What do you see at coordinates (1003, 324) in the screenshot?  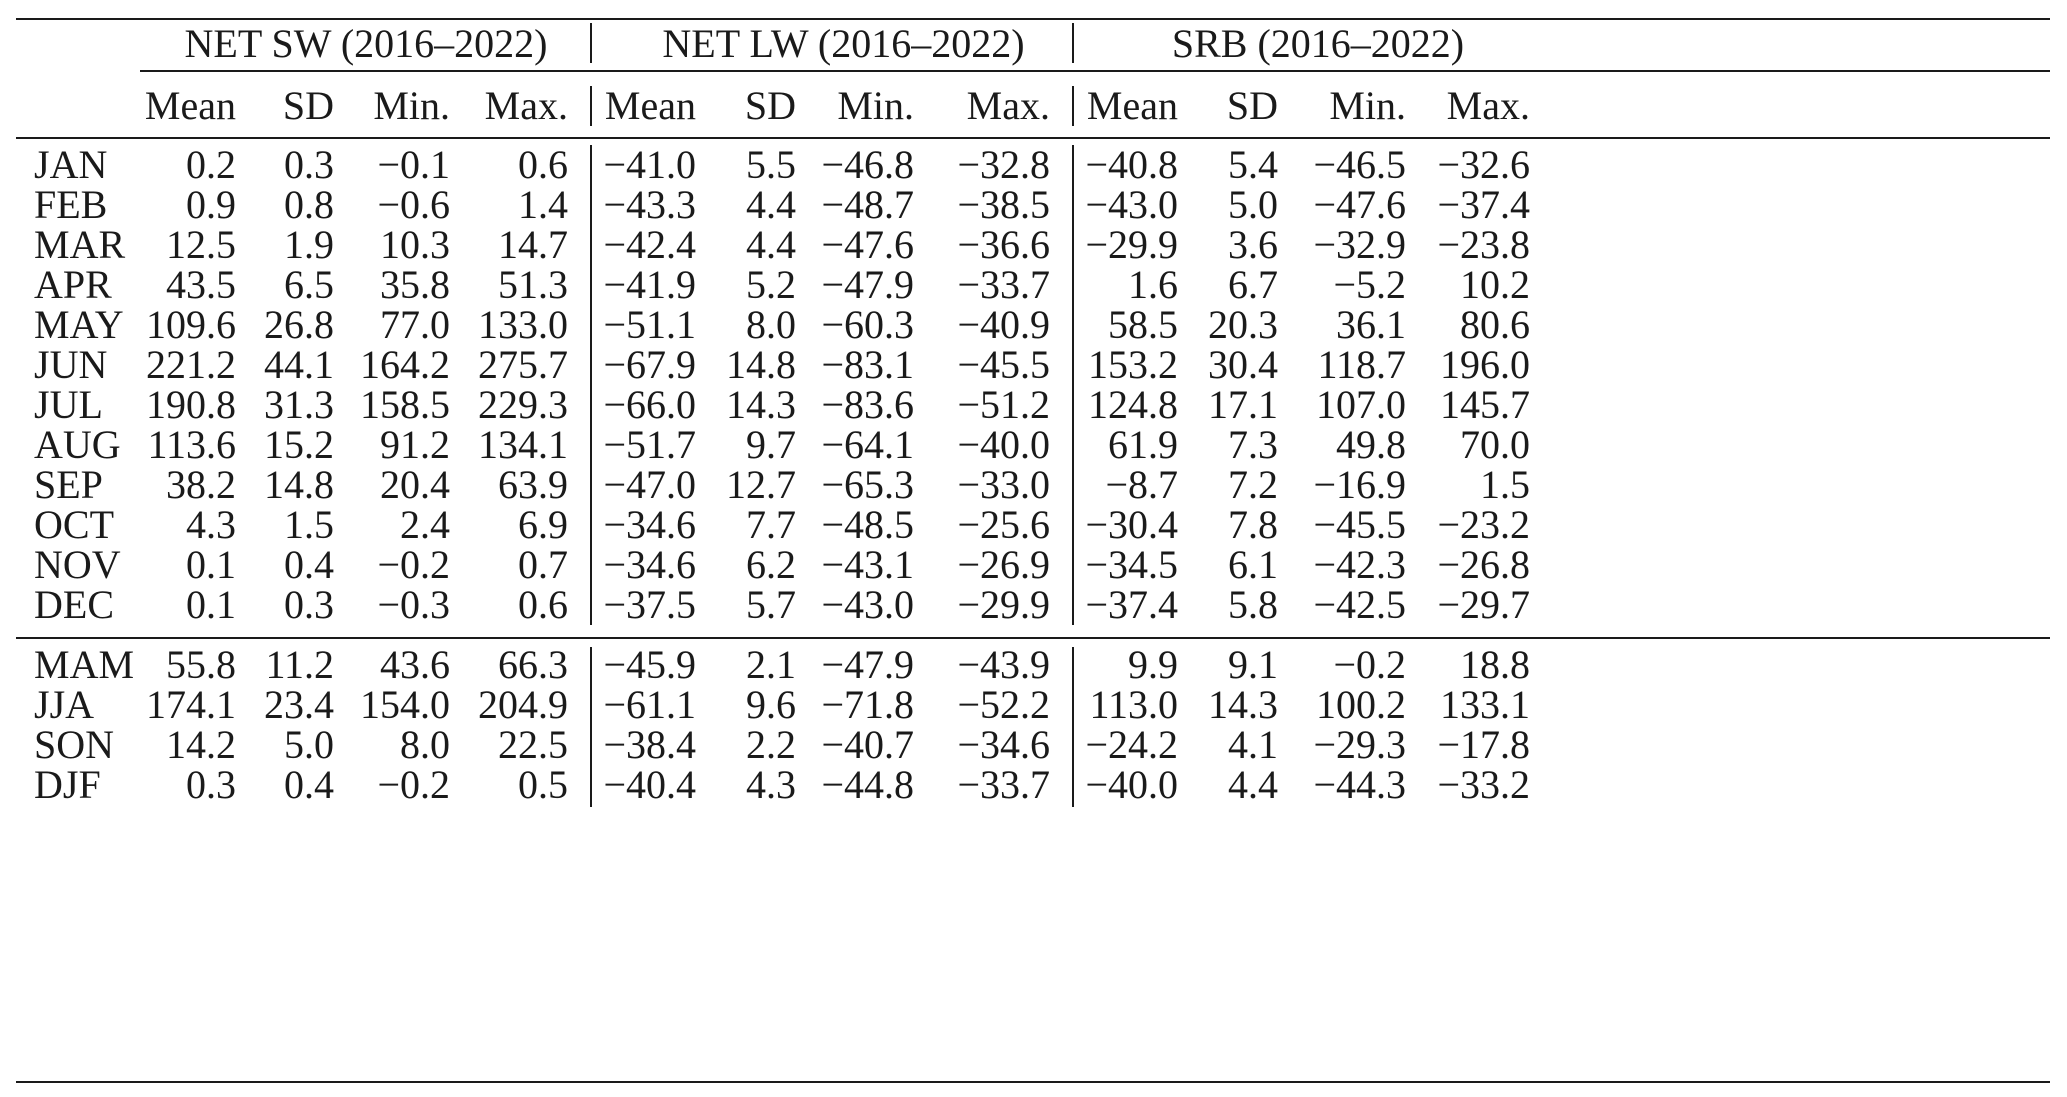 I see `table-cell: −40.9` at bounding box center [1003, 324].